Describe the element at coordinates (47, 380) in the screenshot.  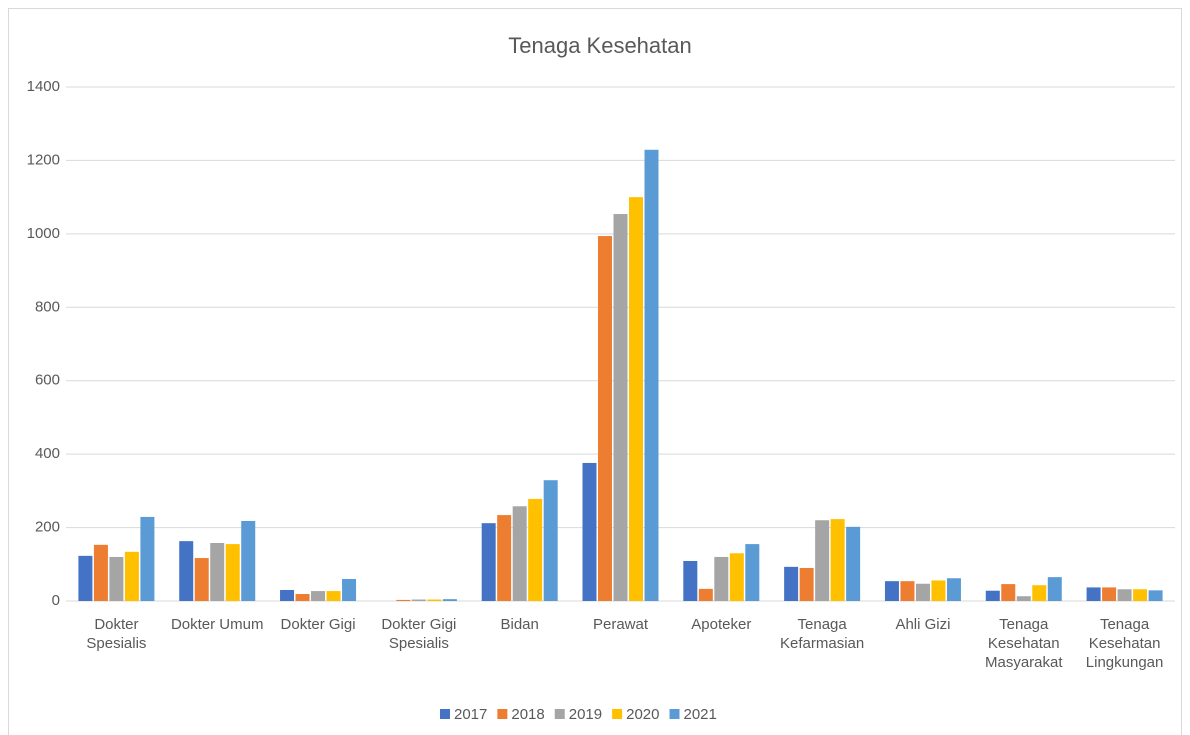
I see `y-tick-label: 600` at that location.